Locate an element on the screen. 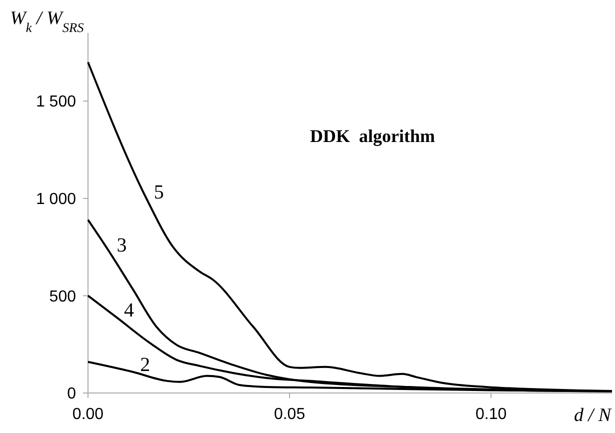 The height and width of the screenshot is (433, 615). annotation: DDK algorithm is located at coordinates (372, 136).